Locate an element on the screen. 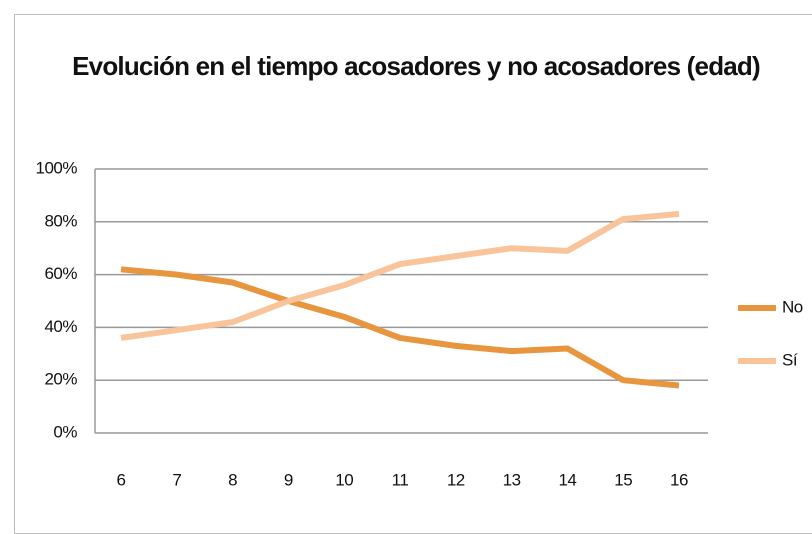 The height and width of the screenshot is (534, 812). legend-label: Sí is located at coordinates (790, 359).